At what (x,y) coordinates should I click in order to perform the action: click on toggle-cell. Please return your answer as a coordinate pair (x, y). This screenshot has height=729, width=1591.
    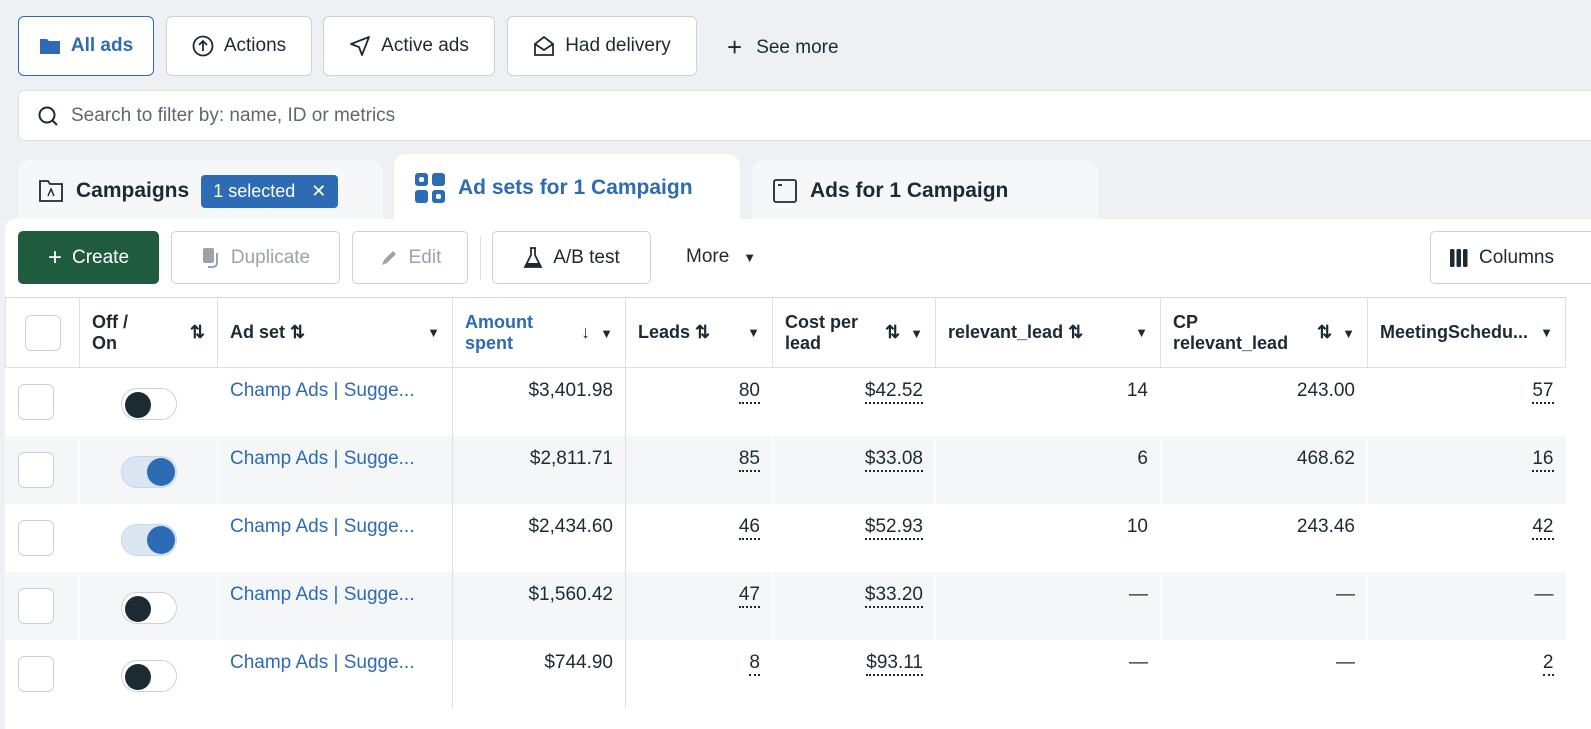
    Looking at the image, I should click on (148, 469).